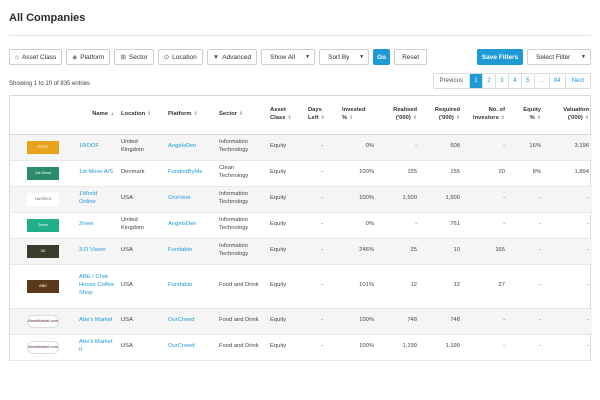  Describe the element at coordinates (97, 286) in the screenshot. I see `company-name-link: ABE / Chat House Coffee Shop` at that location.